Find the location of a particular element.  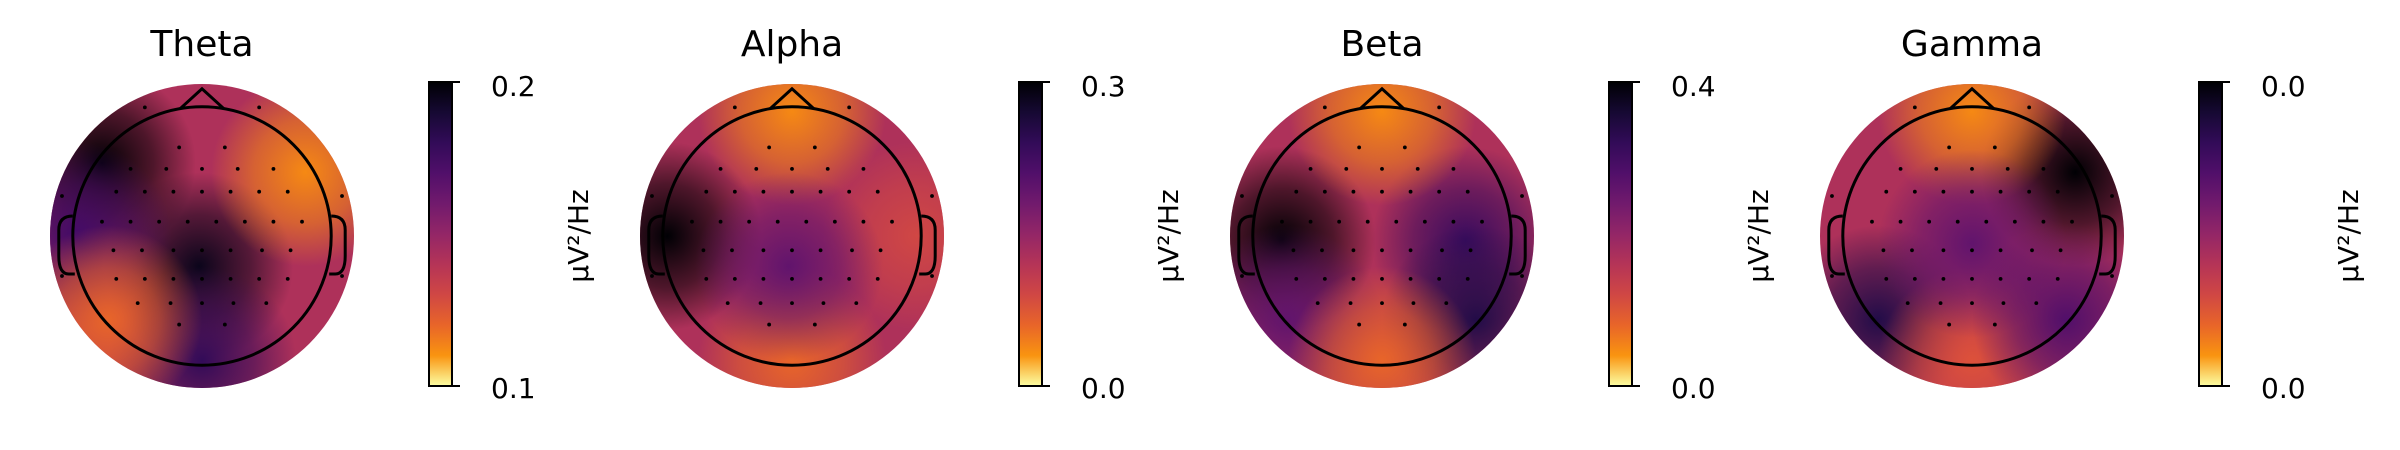

field-blobs is located at coordinates (1382, 236).